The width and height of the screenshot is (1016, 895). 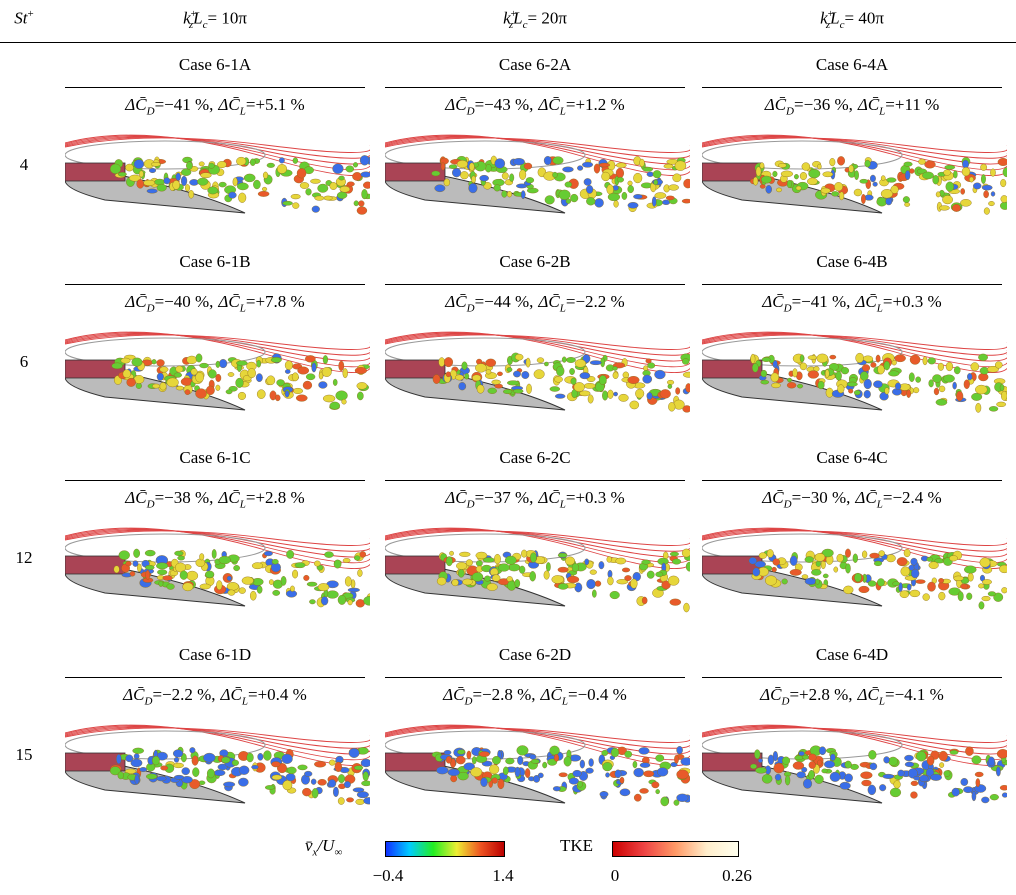 What do you see at coordinates (503, 875) in the screenshot?
I see `colorbar-max: 1.4` at bounding box center [503, 875].